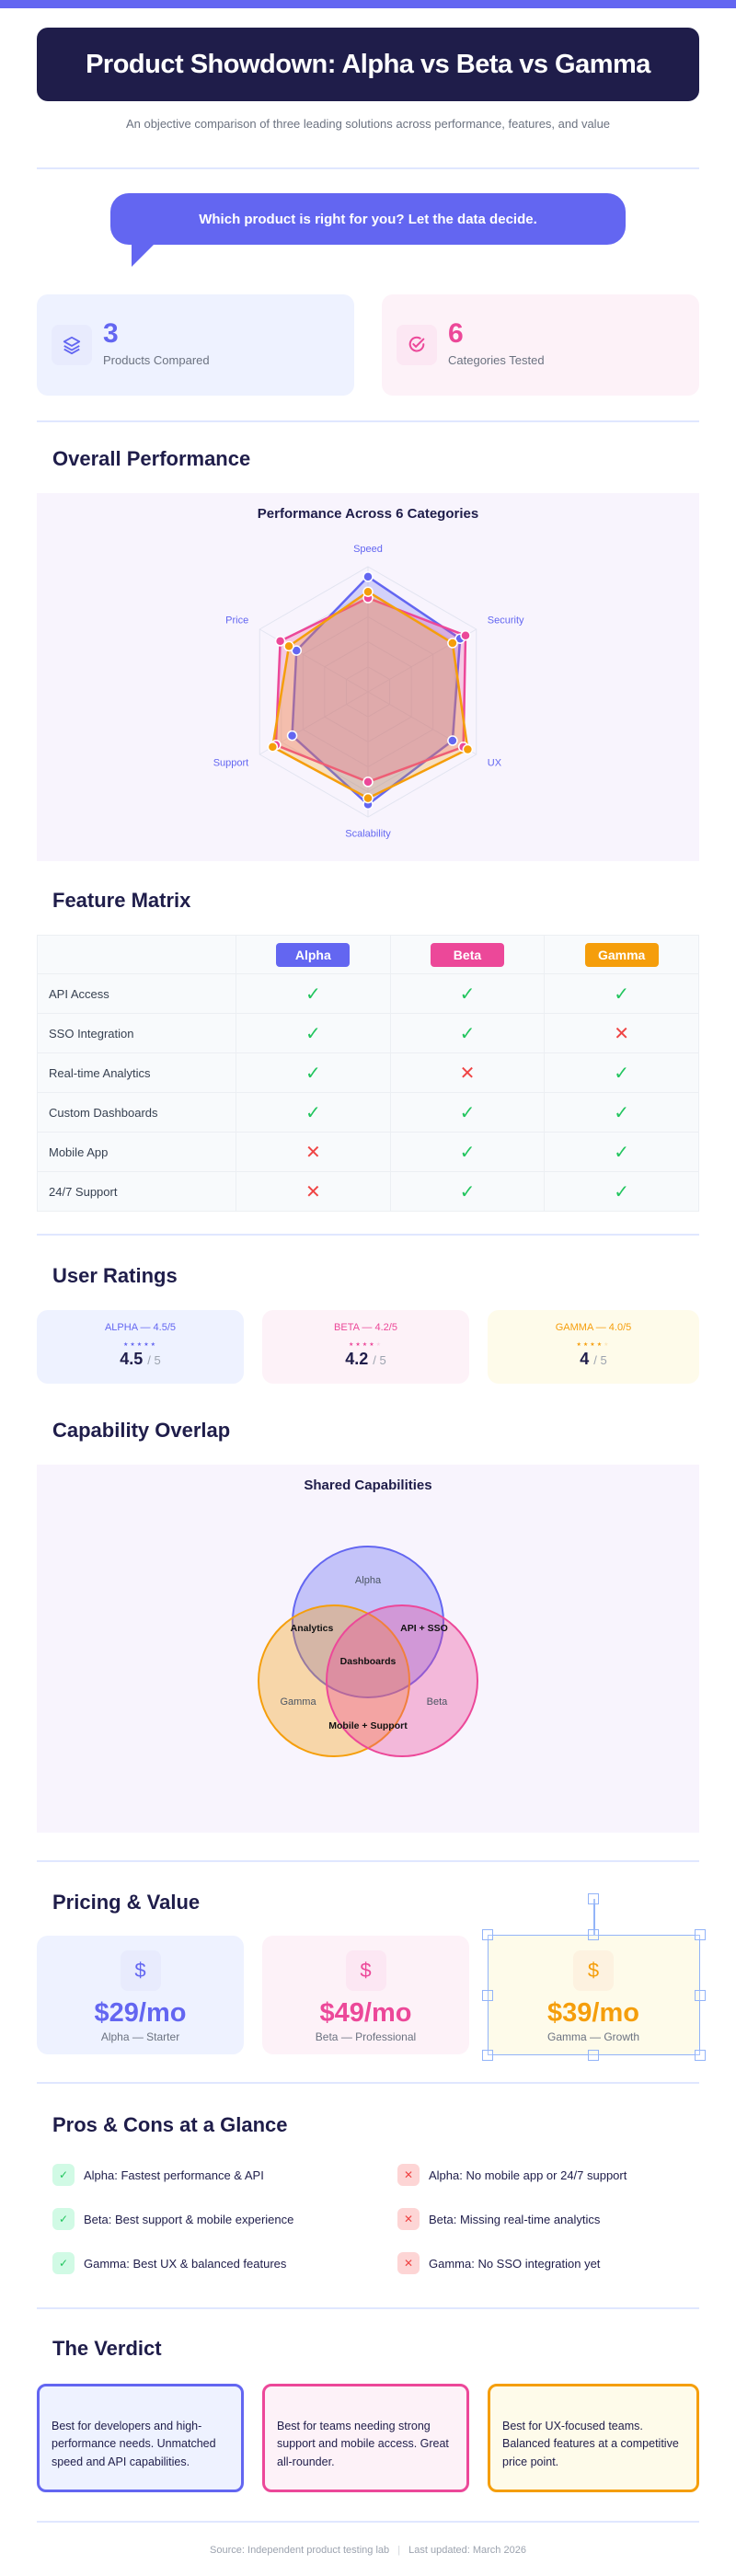  What do you see at coordinates (357, 1359) in the screenshot?
I see `rating-value: 4.2` at bounding box center [357, 1359].